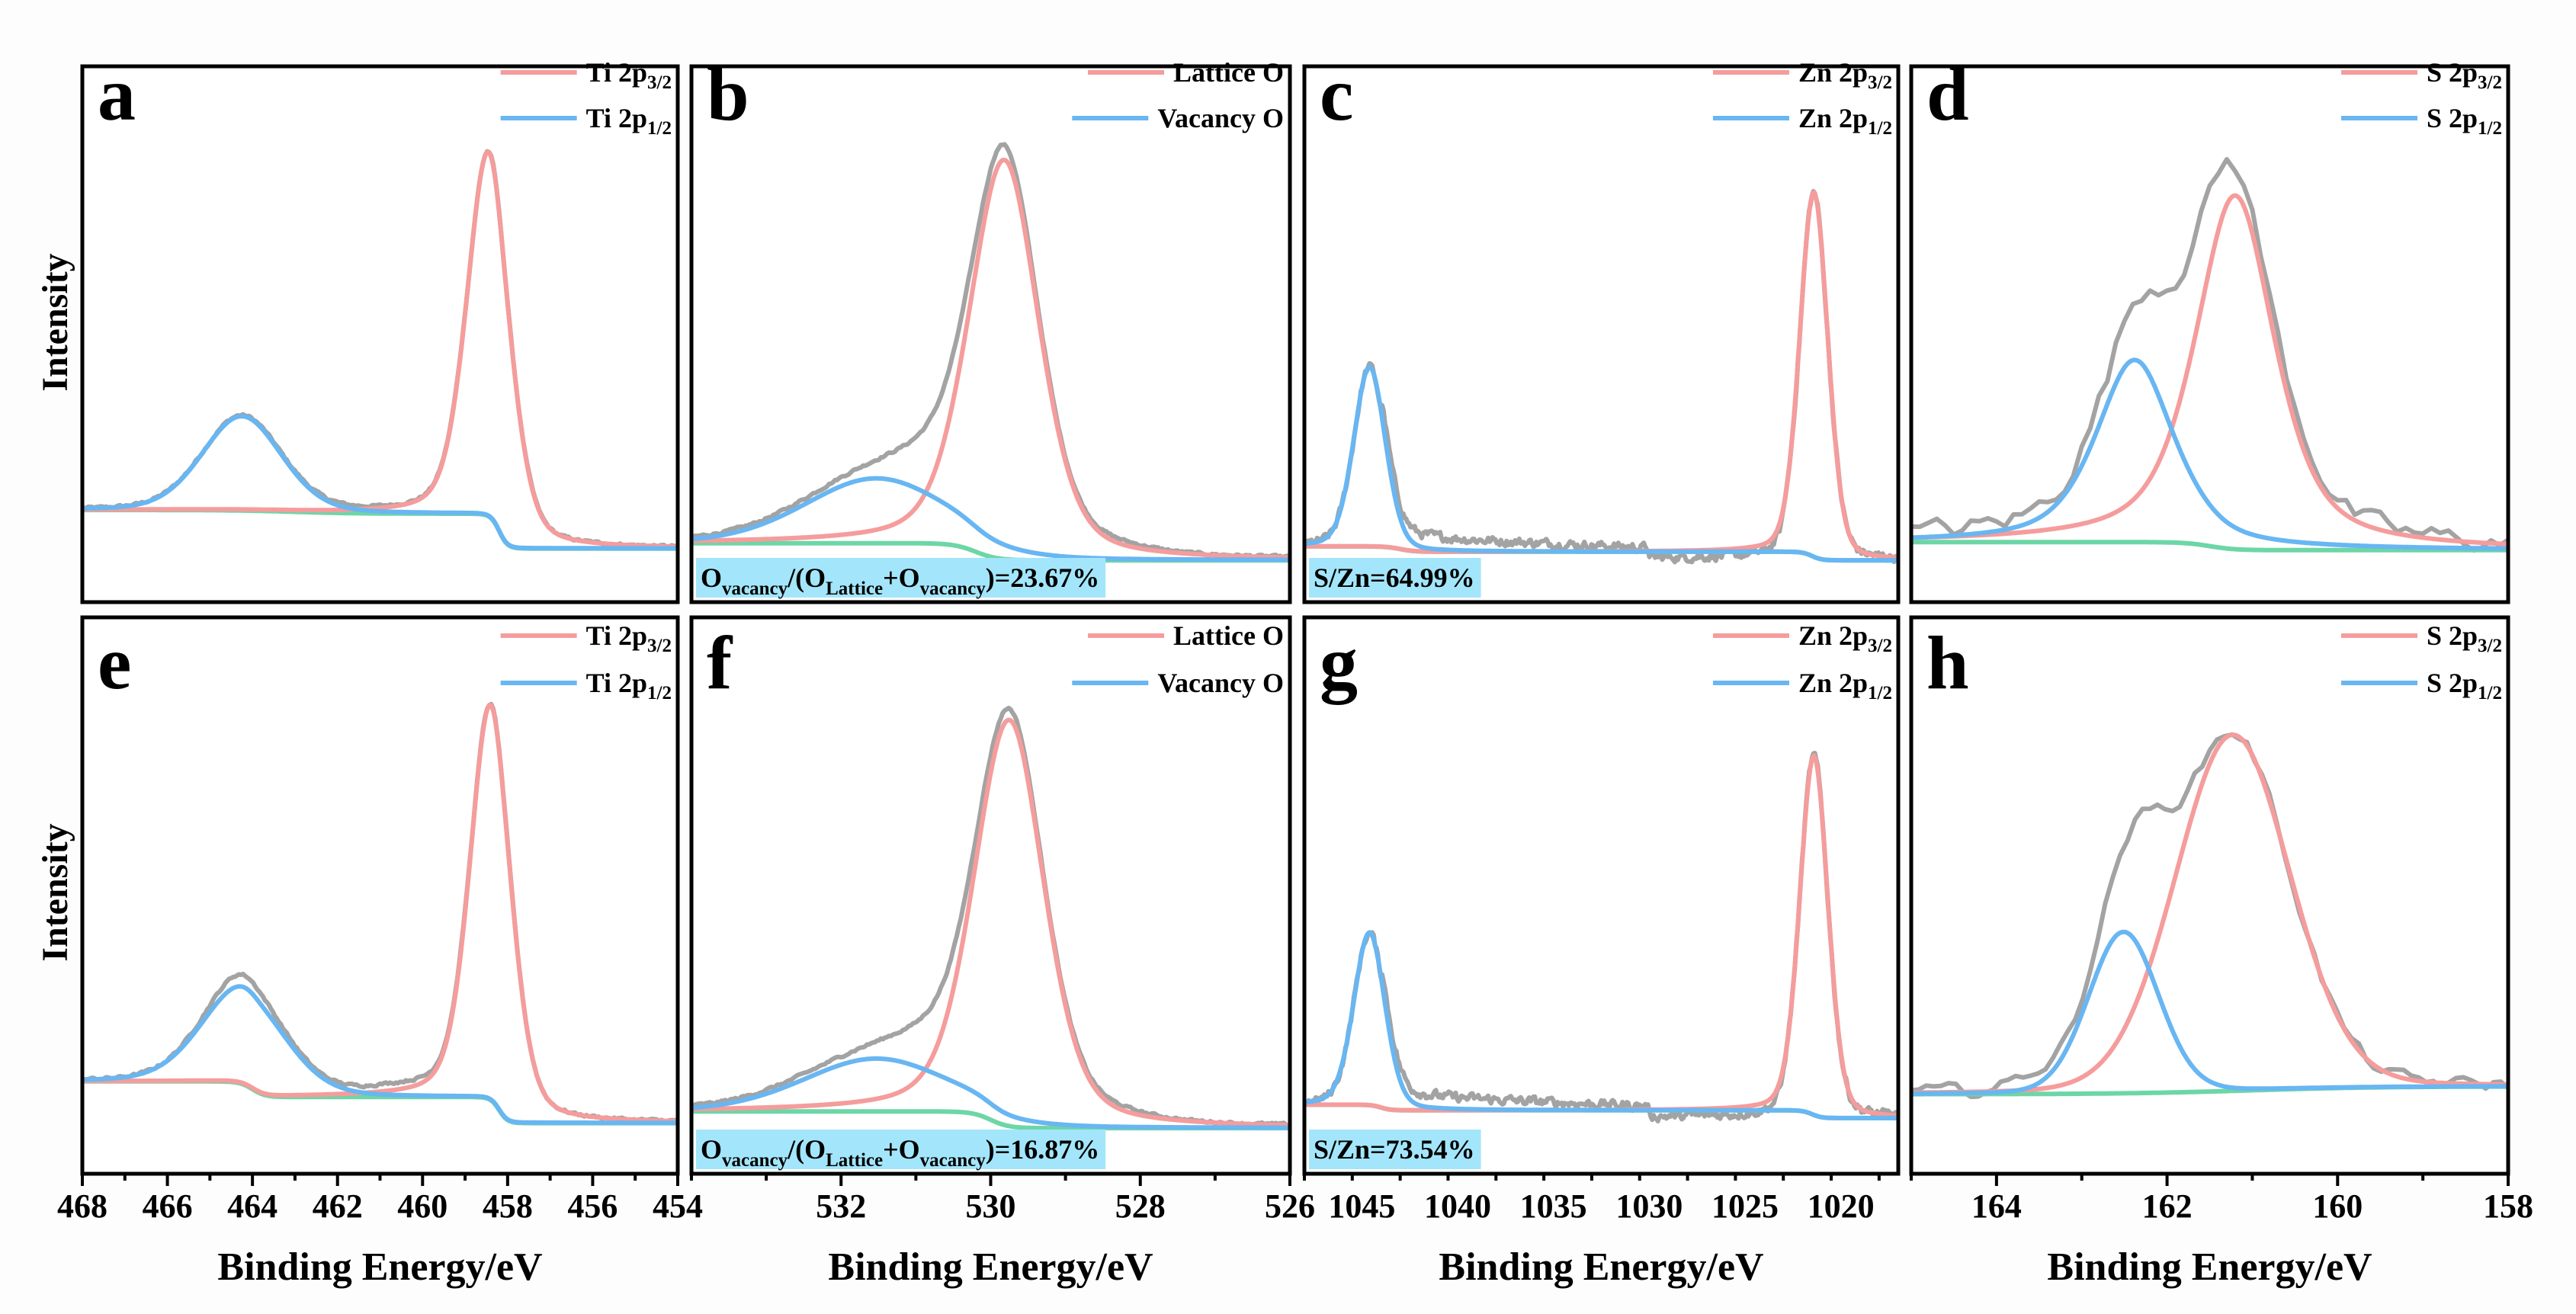 Image resolution: width=2576 pixels, height=1314 pixels. I want to click on ratio-annotation: Ovacancy/(OLattice+Ovacancy)=23.67%, so click(901, 578).